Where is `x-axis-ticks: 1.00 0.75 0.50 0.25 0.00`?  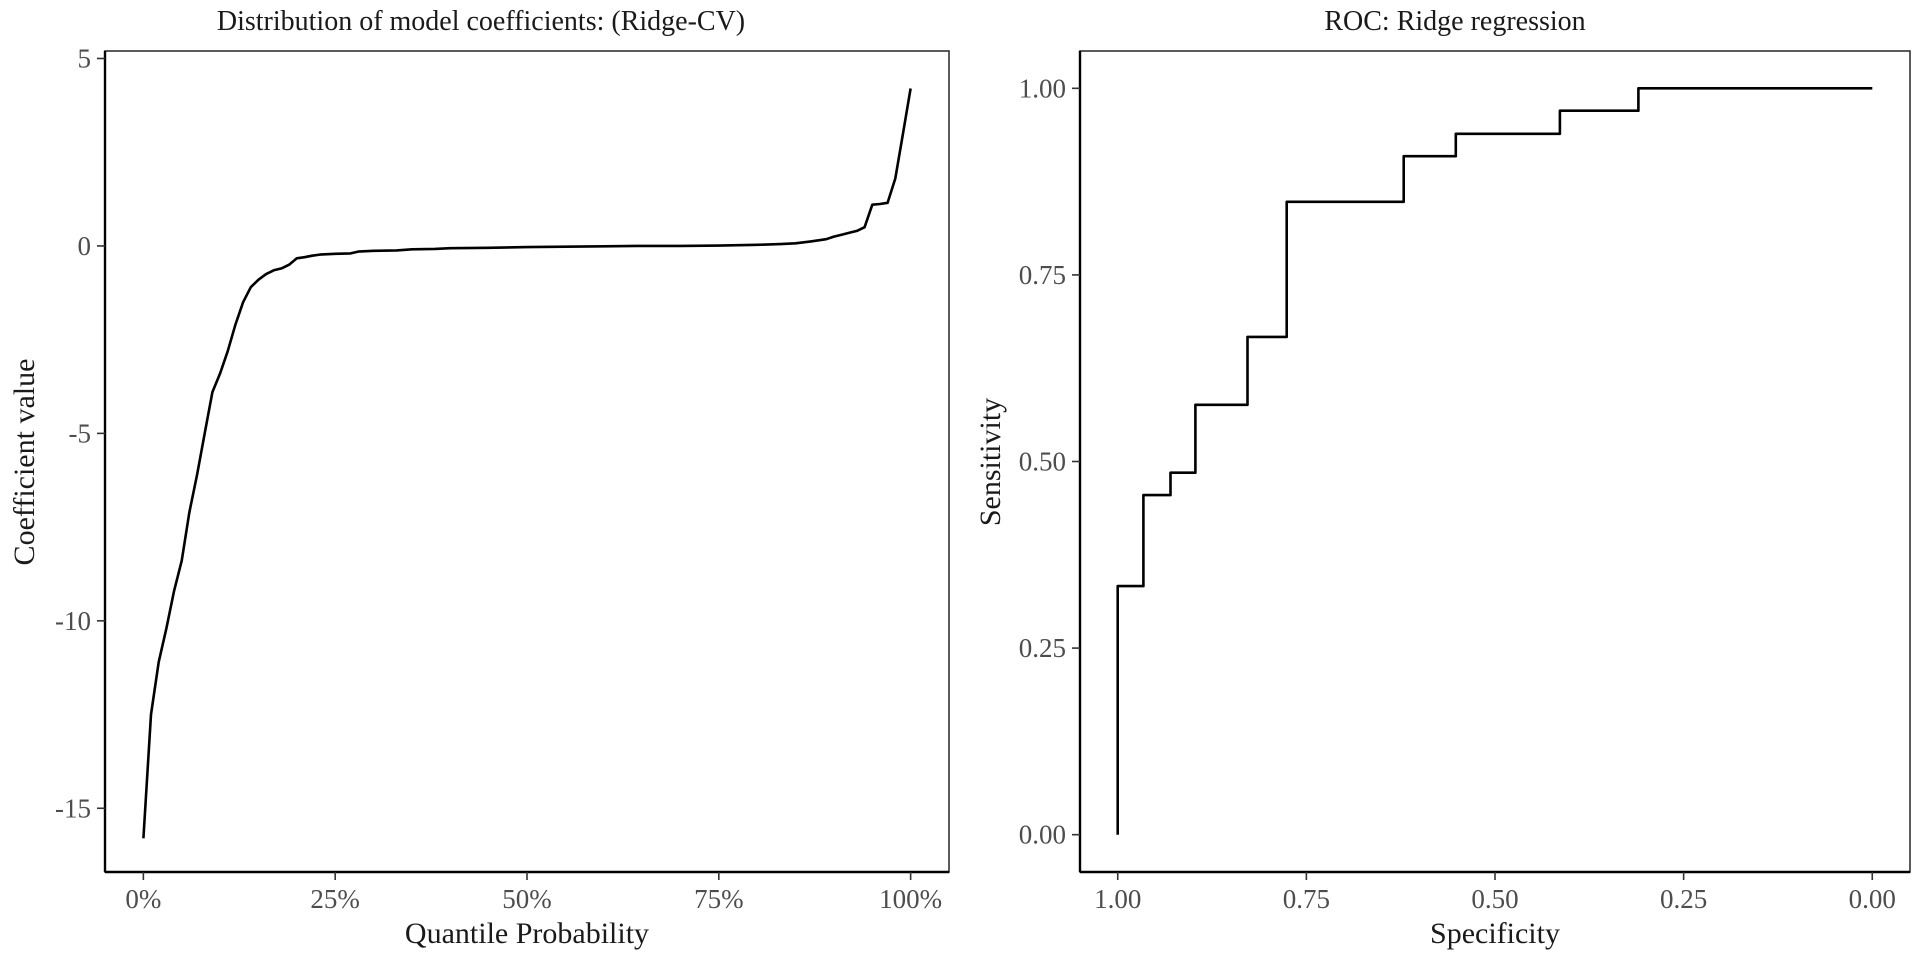
x-axis-ticks: 1.00 0.75 0.50 0.25 0.00 is located at coordinates (1495, 893).